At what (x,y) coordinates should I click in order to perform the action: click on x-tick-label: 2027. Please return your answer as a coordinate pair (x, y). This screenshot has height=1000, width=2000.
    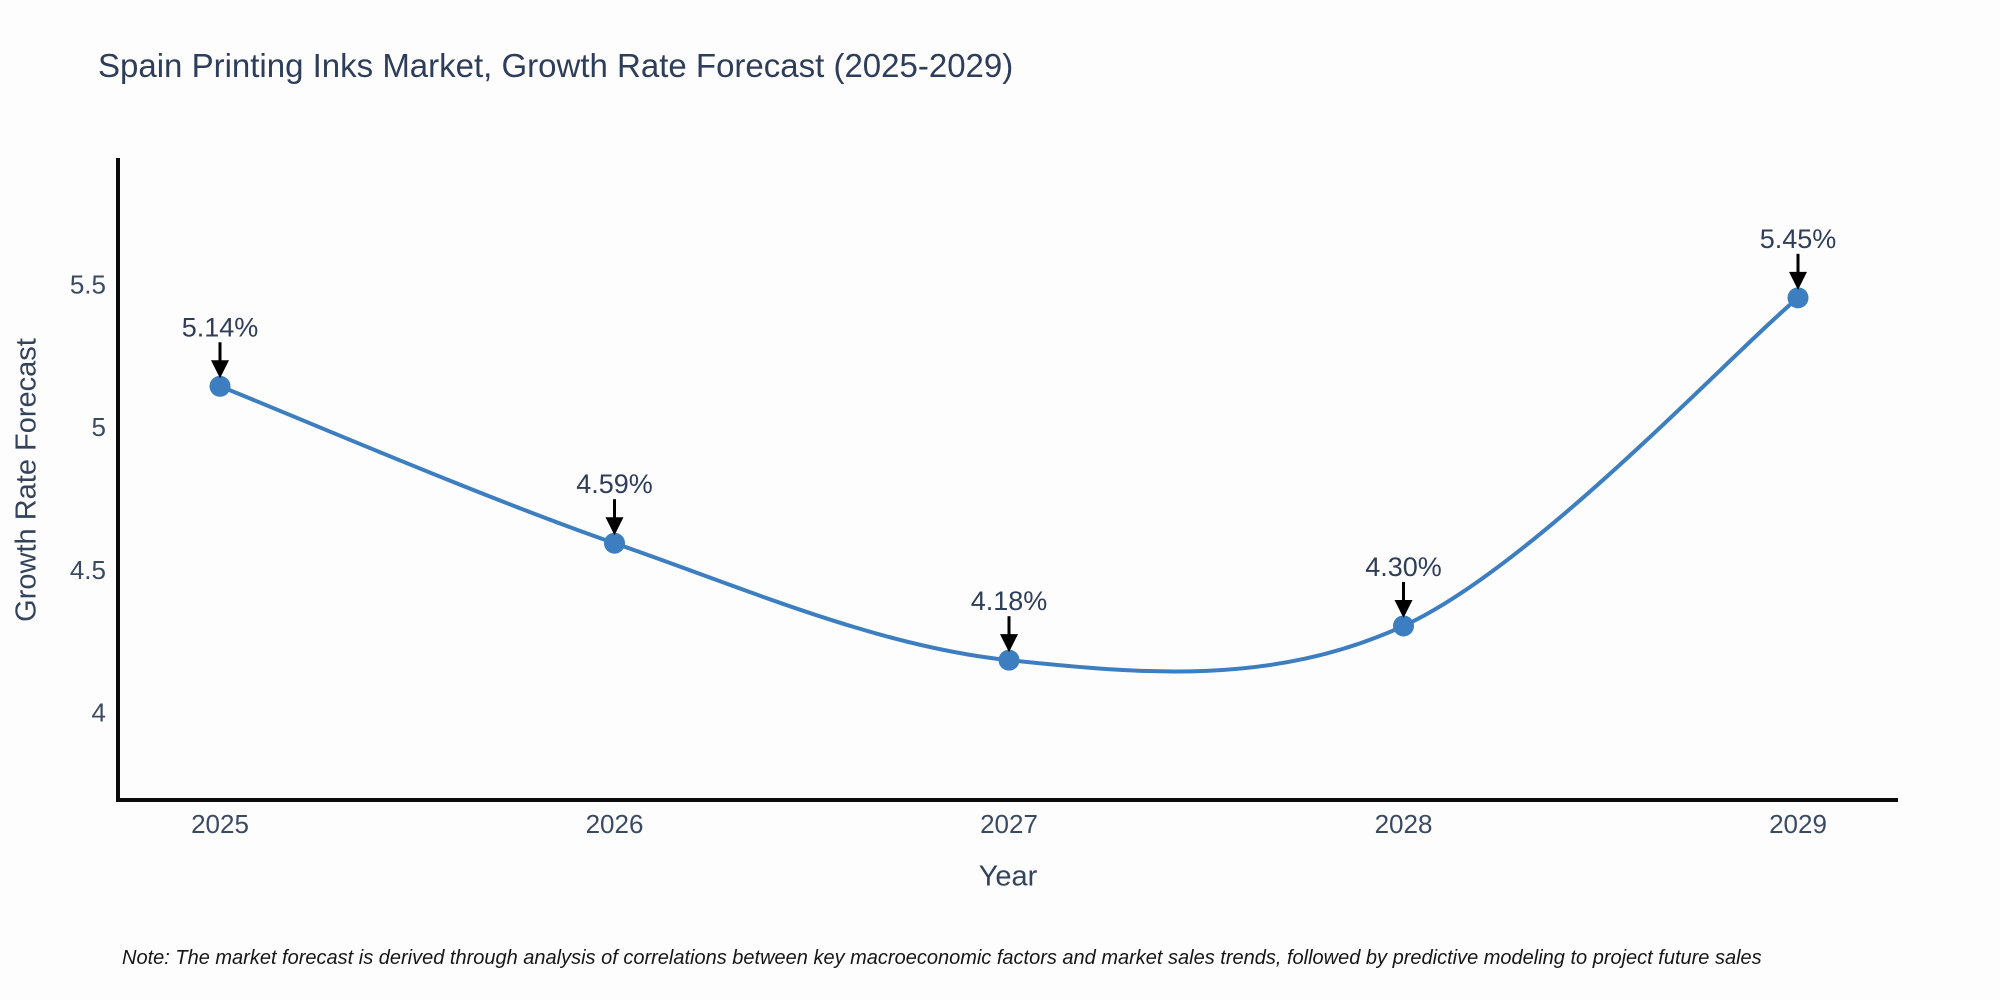
    Looking at the image, I should click on (1009, 824).